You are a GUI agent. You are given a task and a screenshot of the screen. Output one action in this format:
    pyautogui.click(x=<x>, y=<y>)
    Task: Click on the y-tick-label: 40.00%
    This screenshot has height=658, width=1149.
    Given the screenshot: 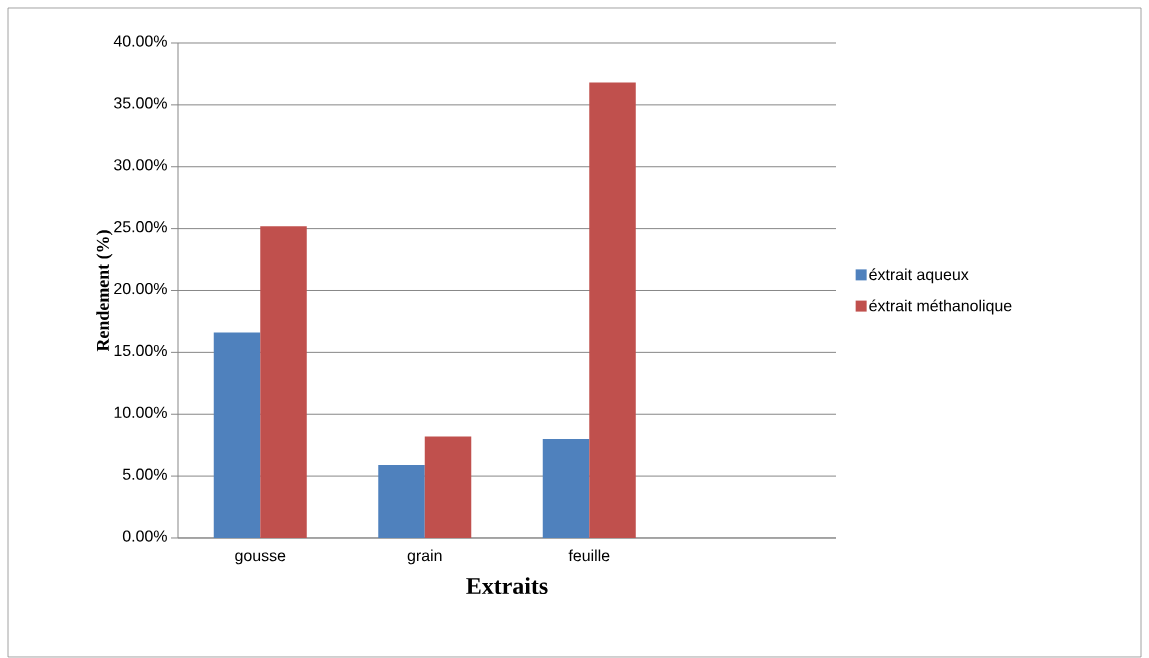 What is the action you would take?
    pyautogui.click(x=140, y=41)
    